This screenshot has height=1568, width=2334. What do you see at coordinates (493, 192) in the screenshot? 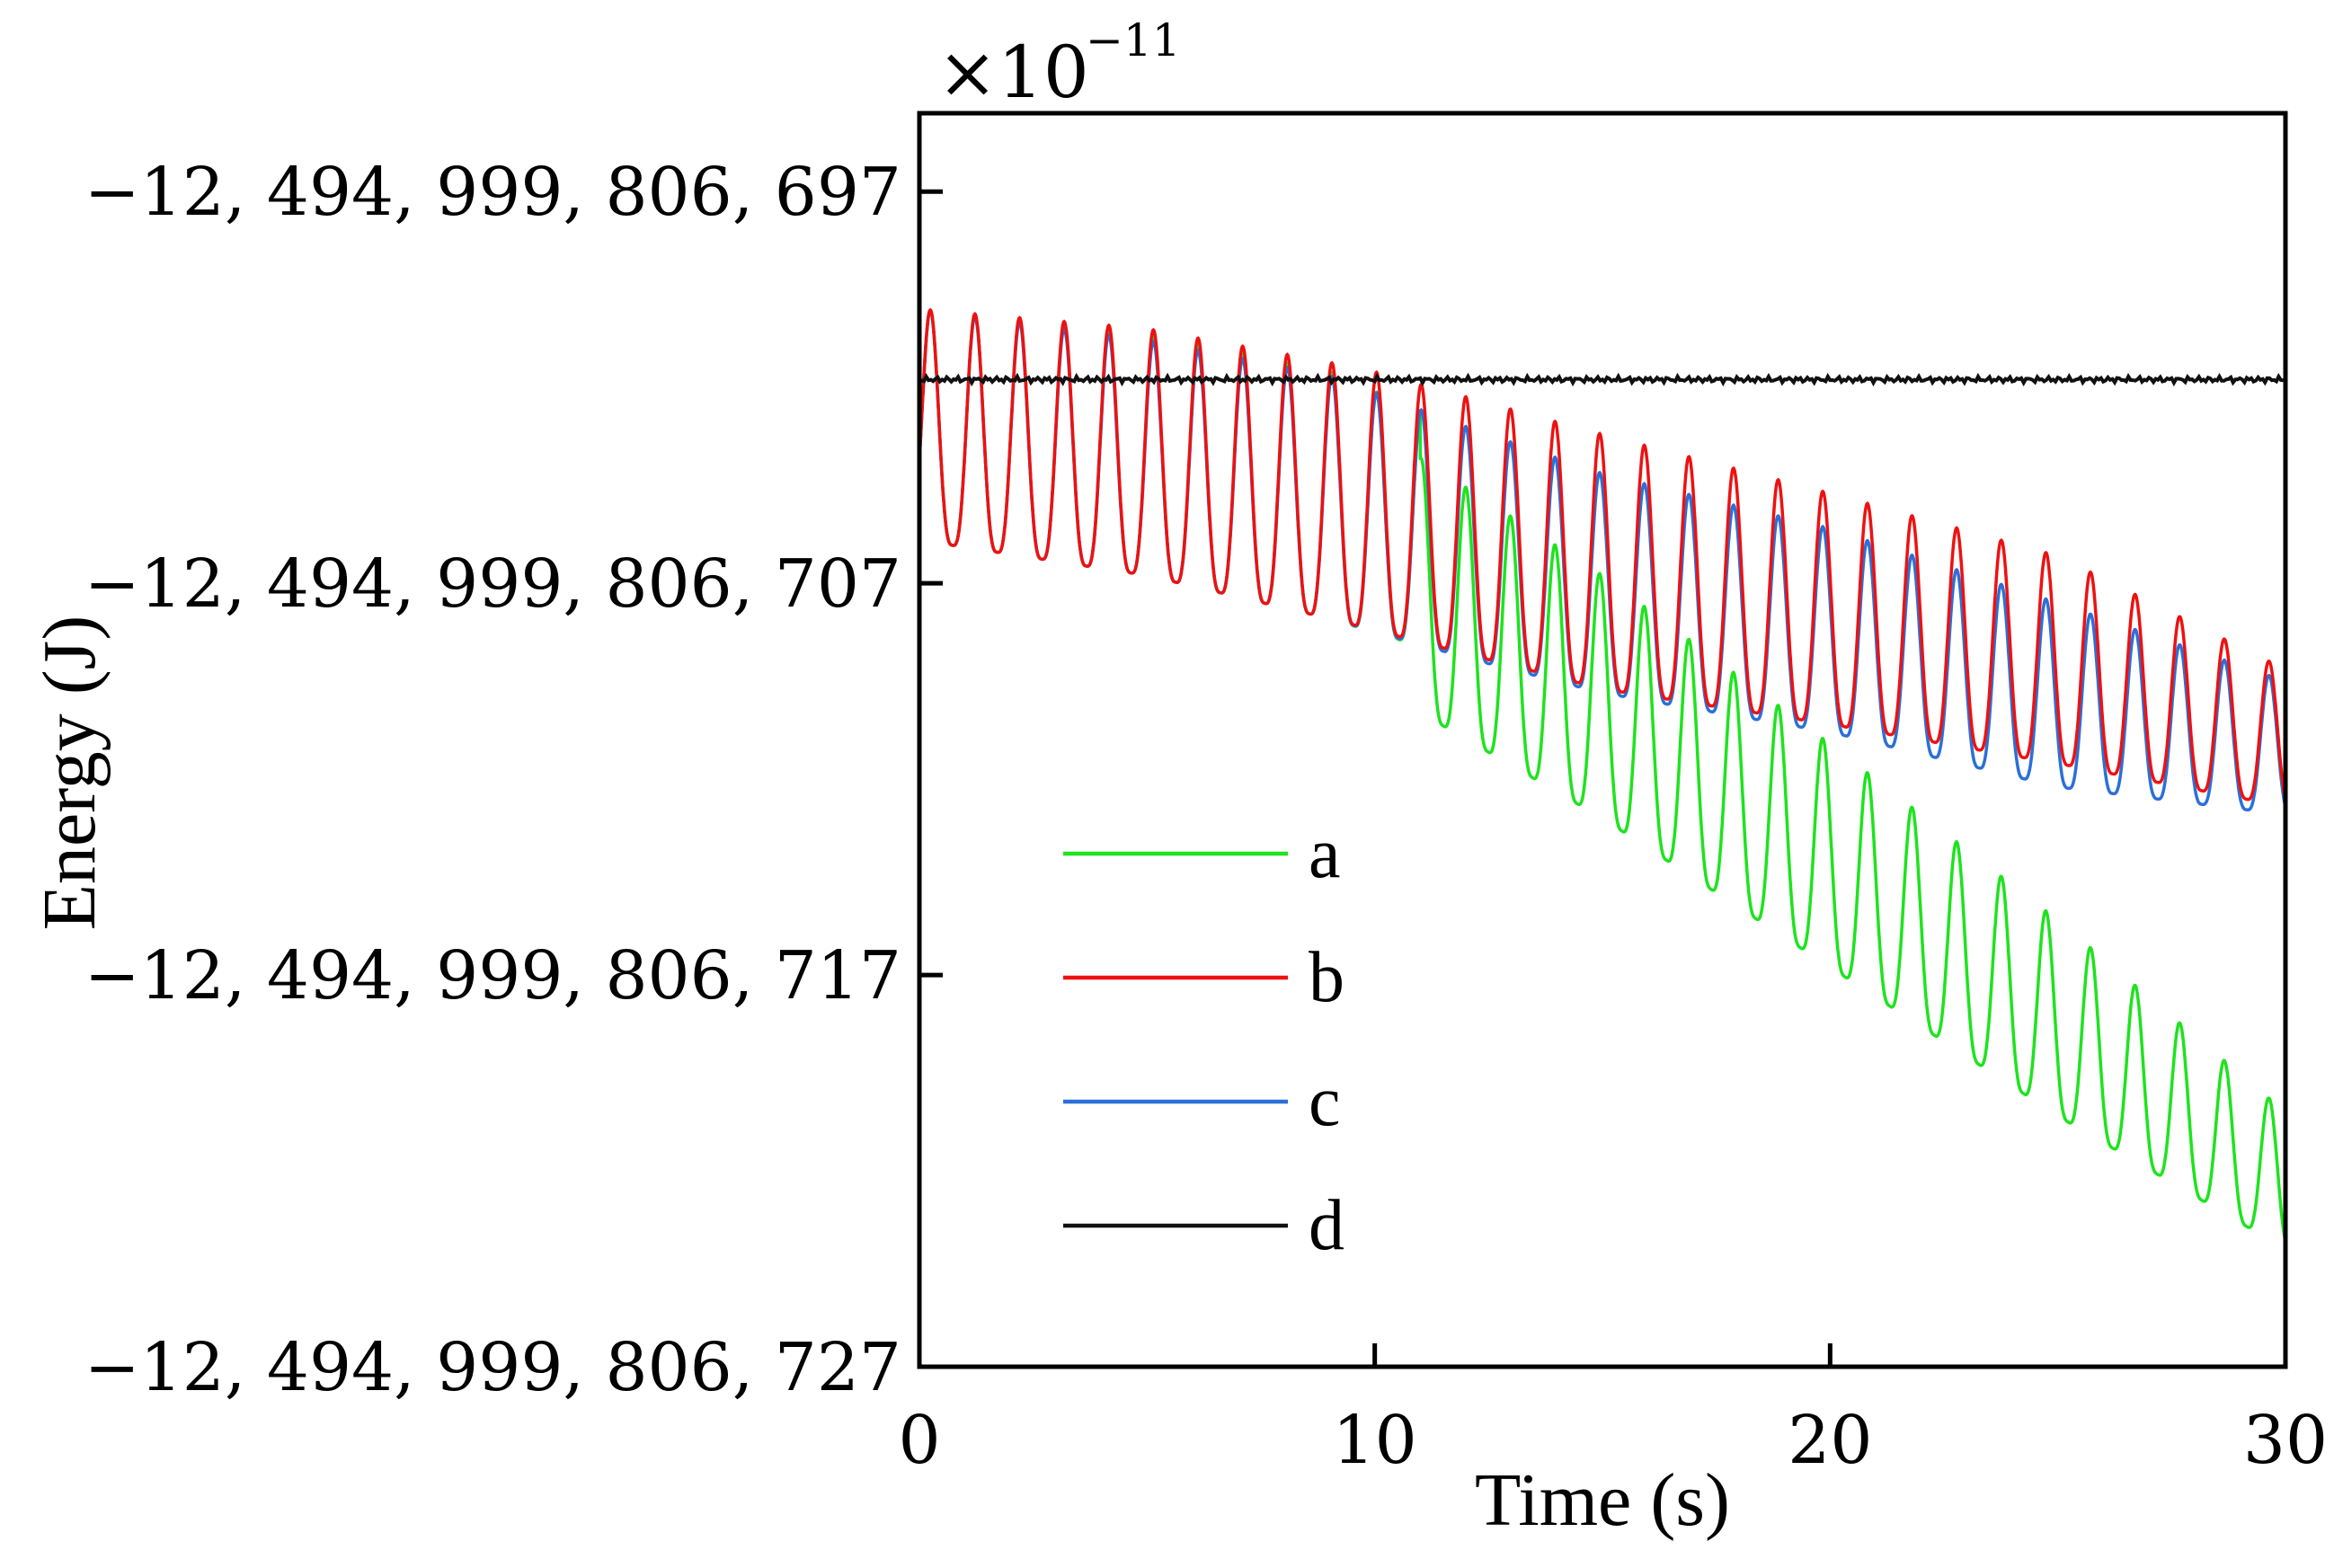
I see `y-tick-label: −12, 494, 999, 806, 697` at bounding box center [493, 192].